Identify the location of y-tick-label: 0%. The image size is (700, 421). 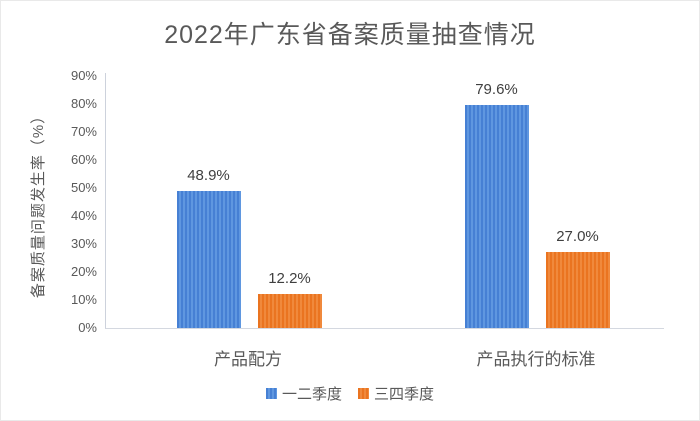
(87, 327).